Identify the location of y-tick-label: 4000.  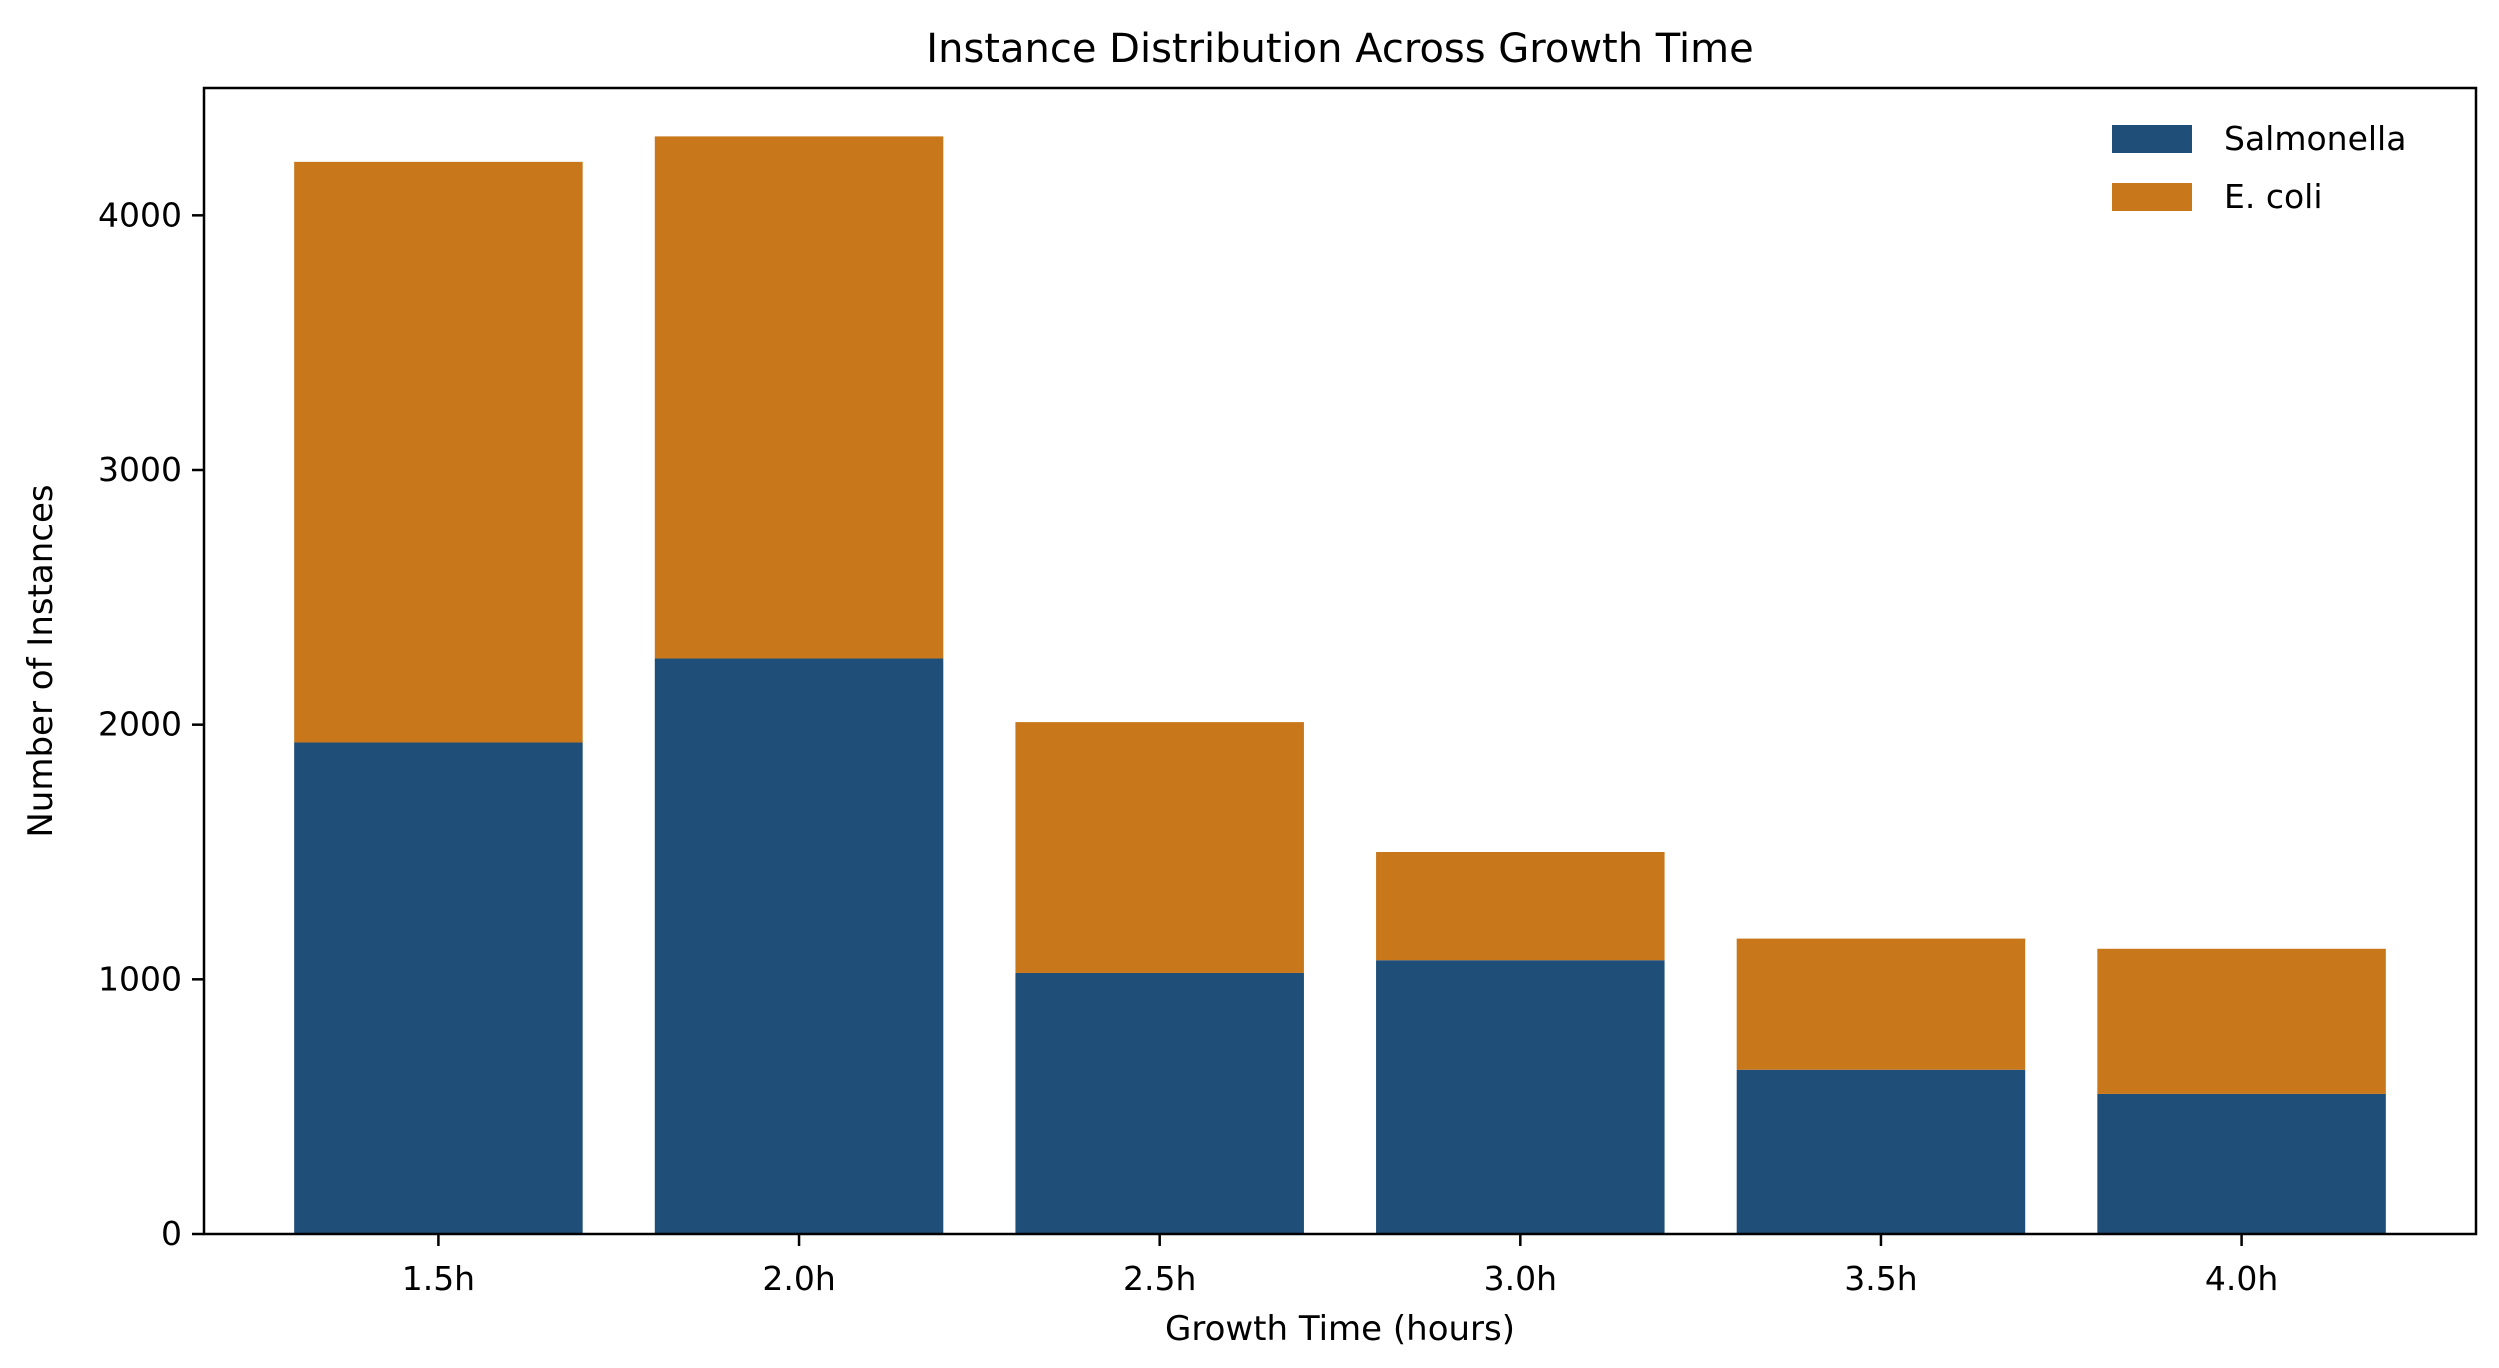
(140, 214).